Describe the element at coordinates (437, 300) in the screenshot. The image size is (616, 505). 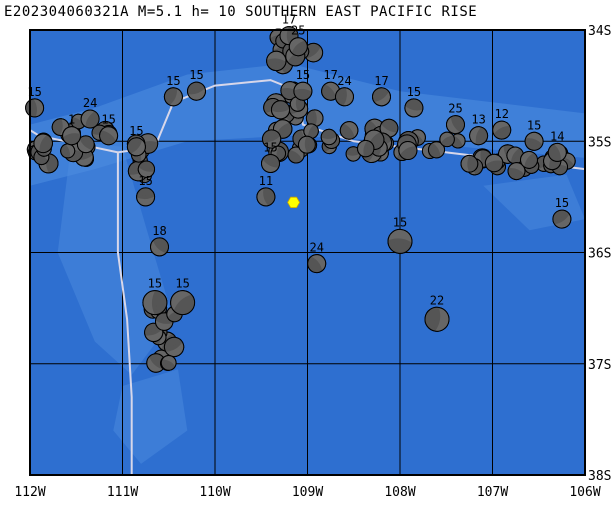
I see `event-depth-label: 22` at that location.